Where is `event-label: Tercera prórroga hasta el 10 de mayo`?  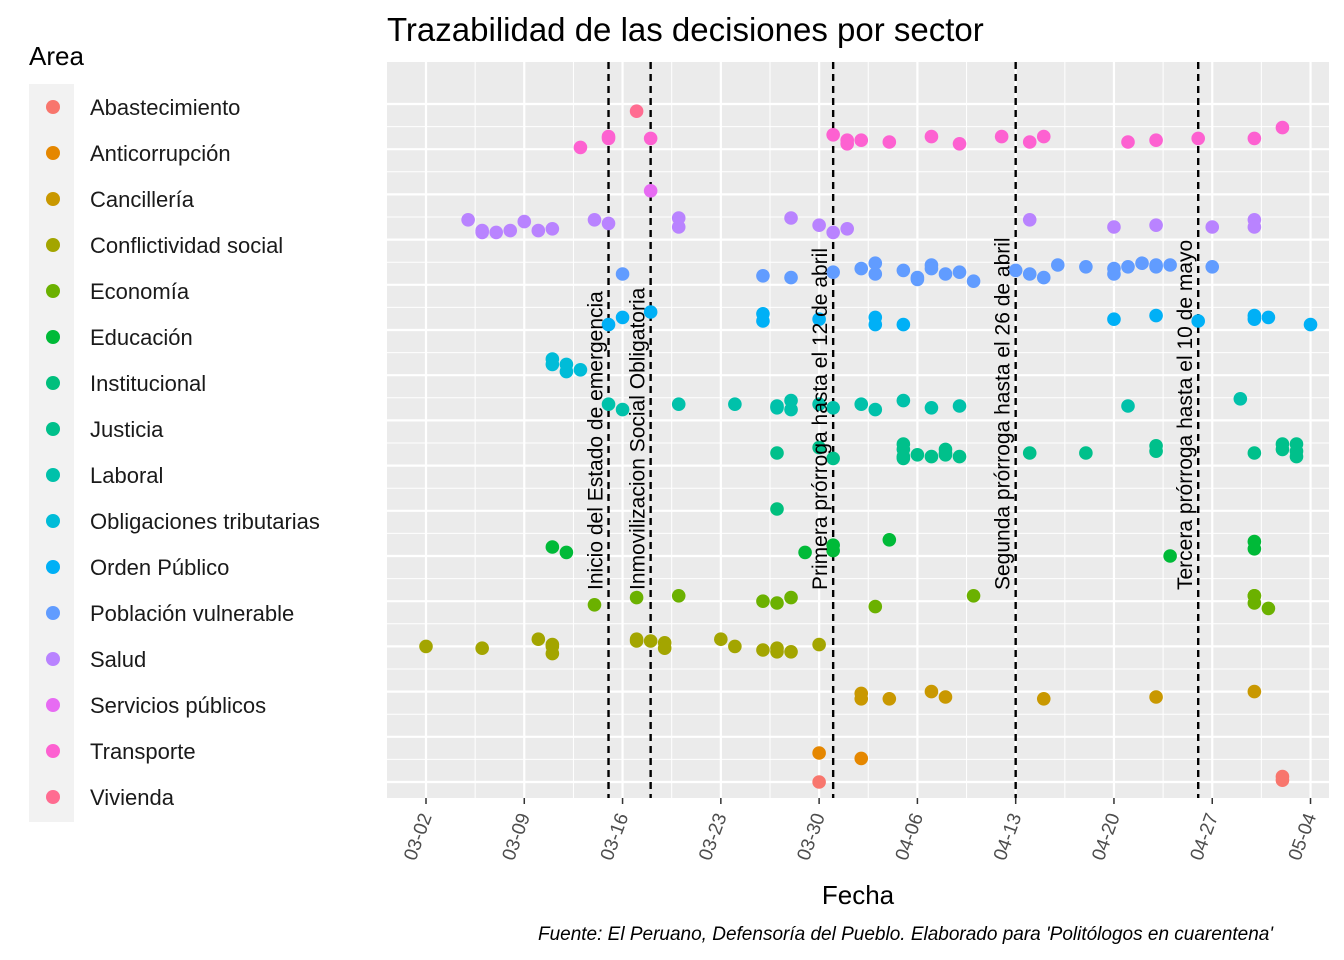
event-label: Tercera prórroga hasta el 10 de mayo is located at coordinates (1185, 415).